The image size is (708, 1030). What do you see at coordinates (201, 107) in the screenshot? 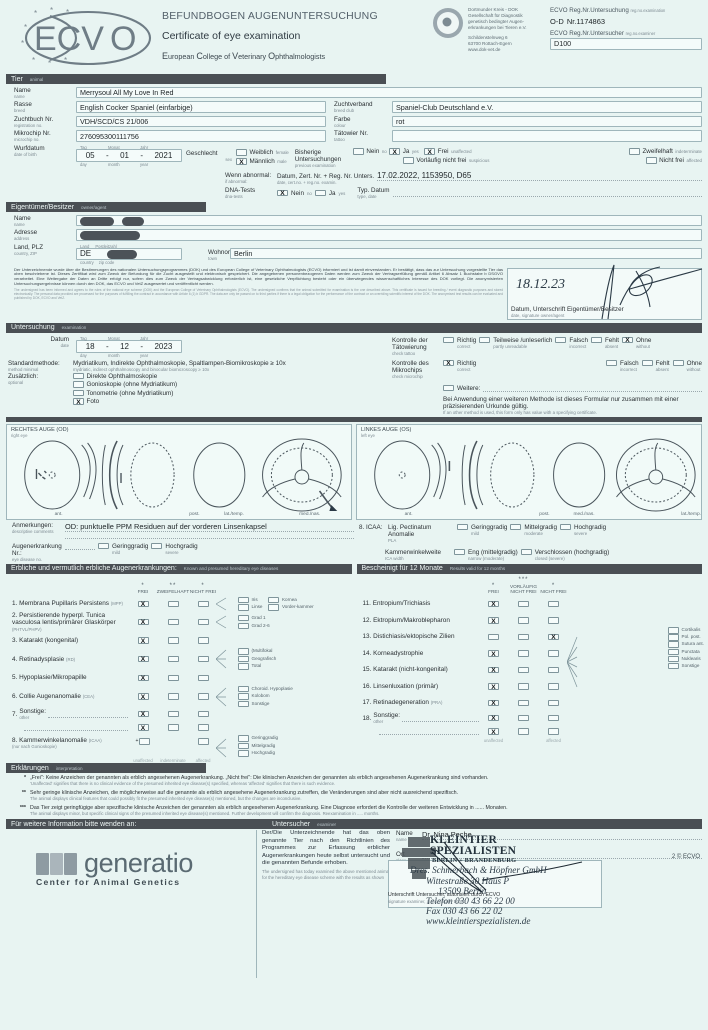
I see `animal-breed-input: English Cocker Spaniel (einfarbige)` at bounding box center [201, 107].